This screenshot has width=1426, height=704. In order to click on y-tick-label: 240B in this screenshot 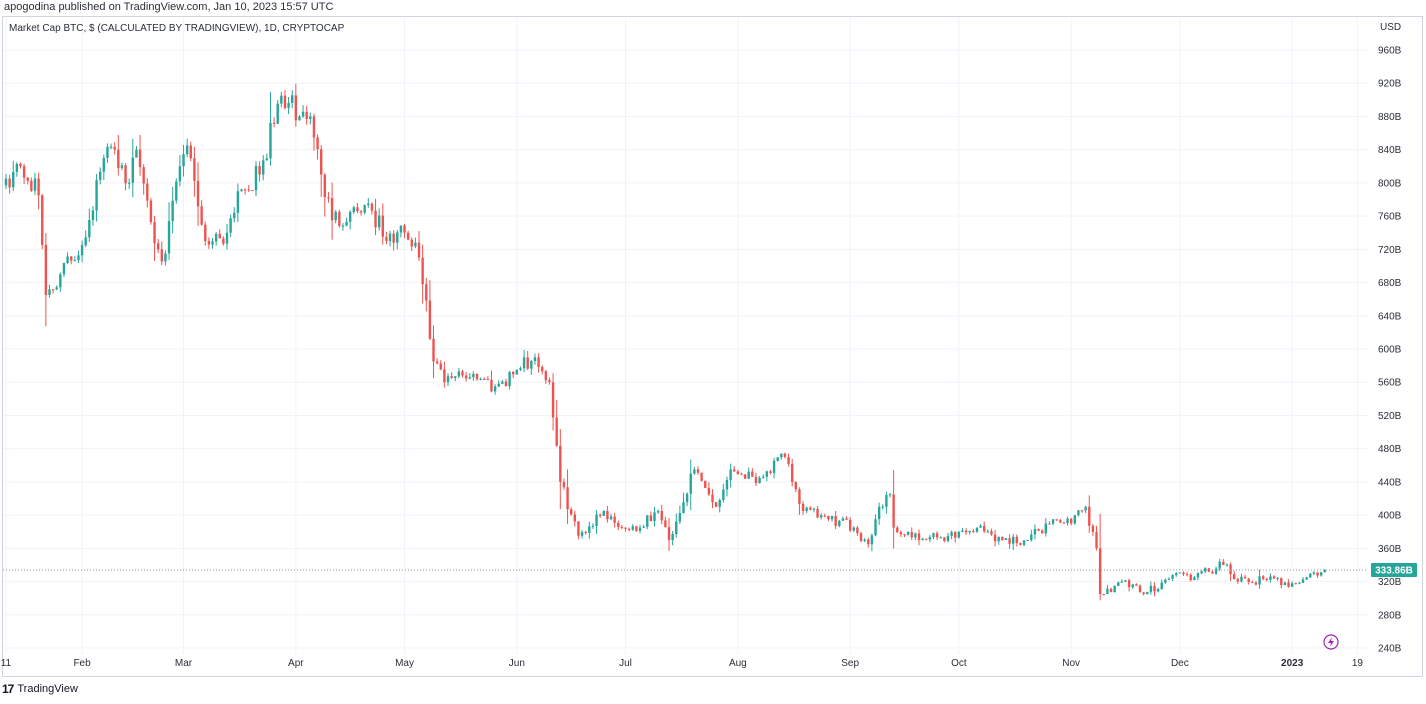, I will do `click(1390, 649)`.